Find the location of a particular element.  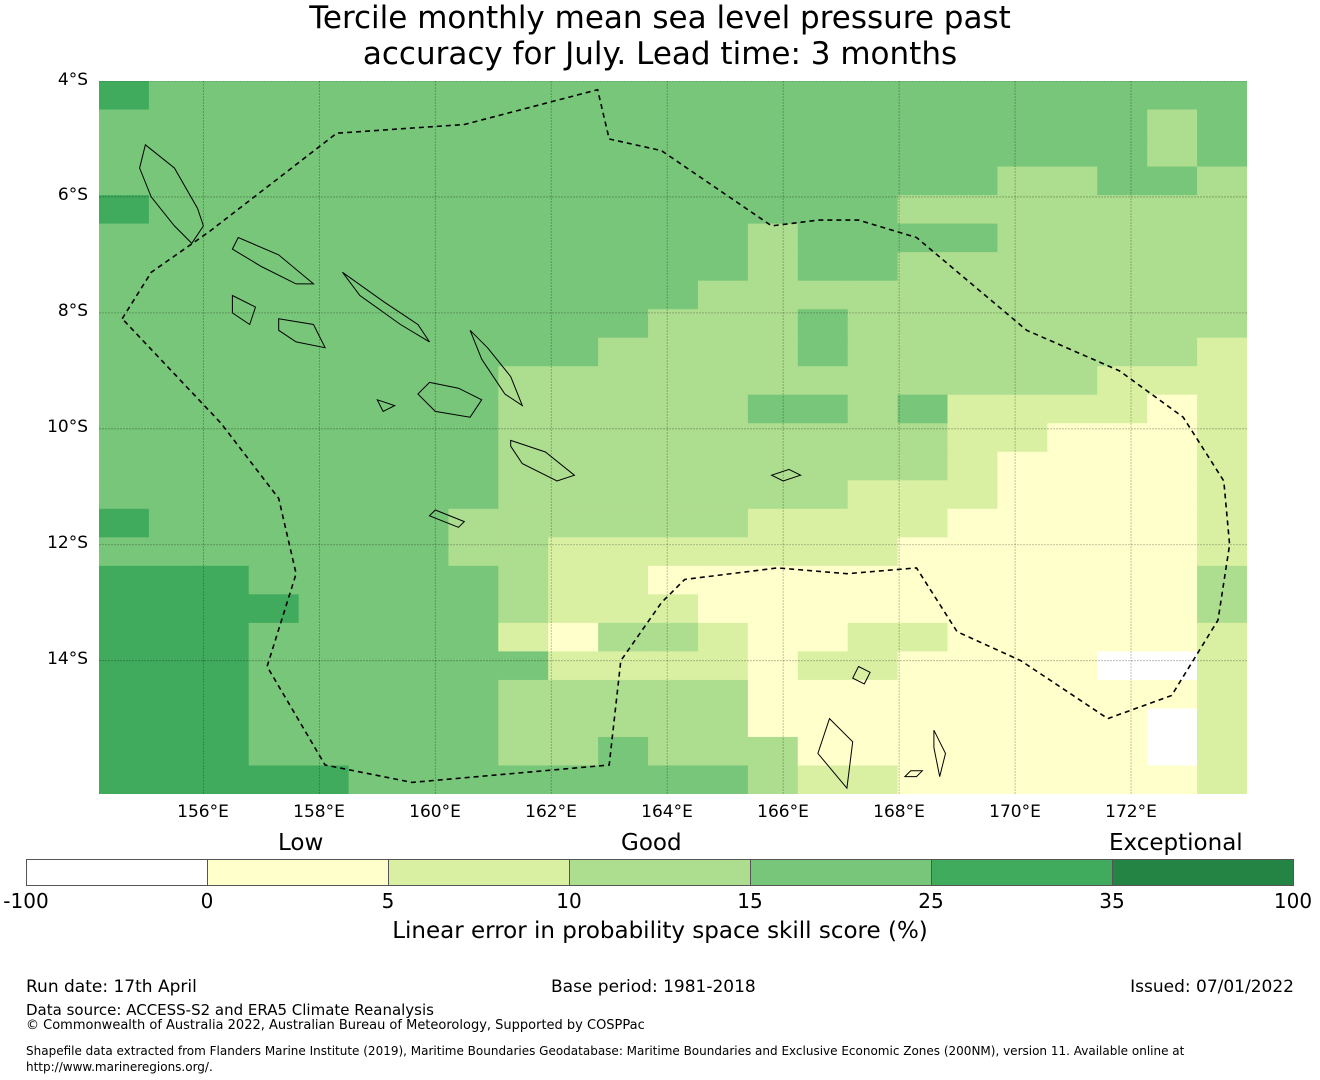

lat-label-4s: 4°S is located at coordinates (72, 80).